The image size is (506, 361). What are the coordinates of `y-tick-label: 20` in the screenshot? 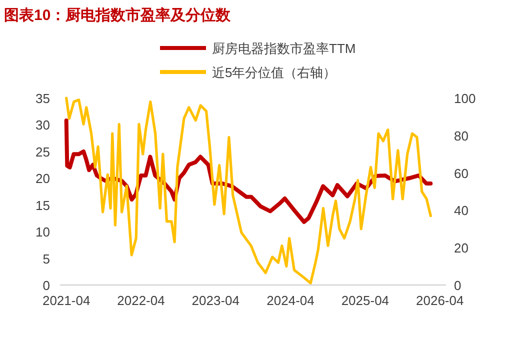 It's located at (43, 178).